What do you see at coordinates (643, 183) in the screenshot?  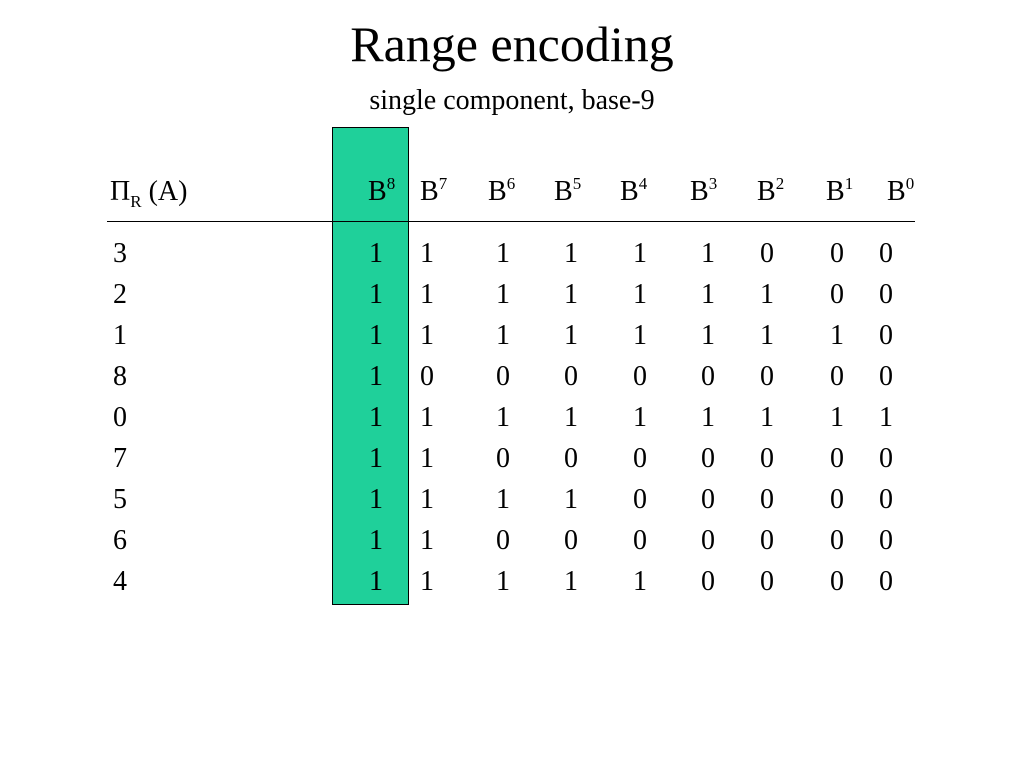 I see `column-header-exponent: 4` at bounding box center [643, 183].